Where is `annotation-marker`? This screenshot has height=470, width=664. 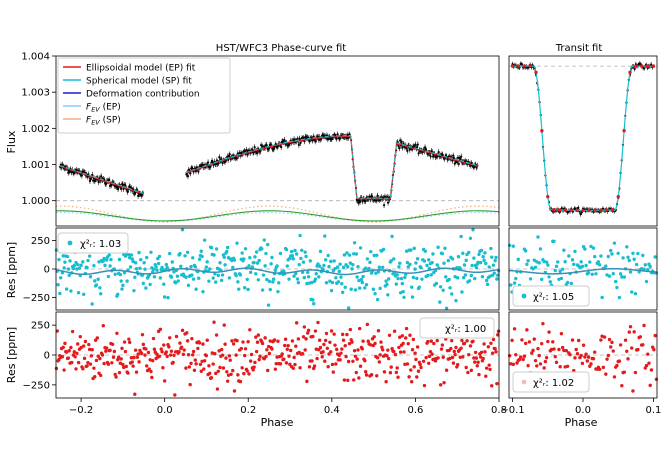
annotation-marker is located at coordinates (70, 243).